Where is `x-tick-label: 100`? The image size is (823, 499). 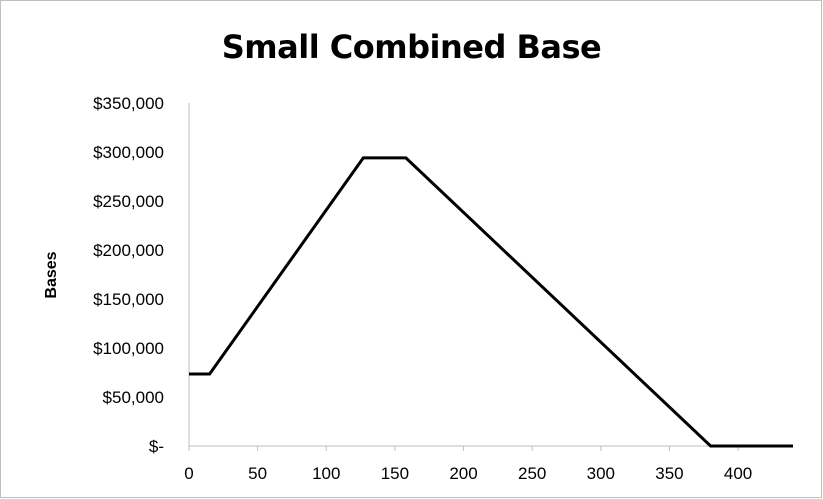 x-tick-label: 100 is located at coordinates (326, 473).